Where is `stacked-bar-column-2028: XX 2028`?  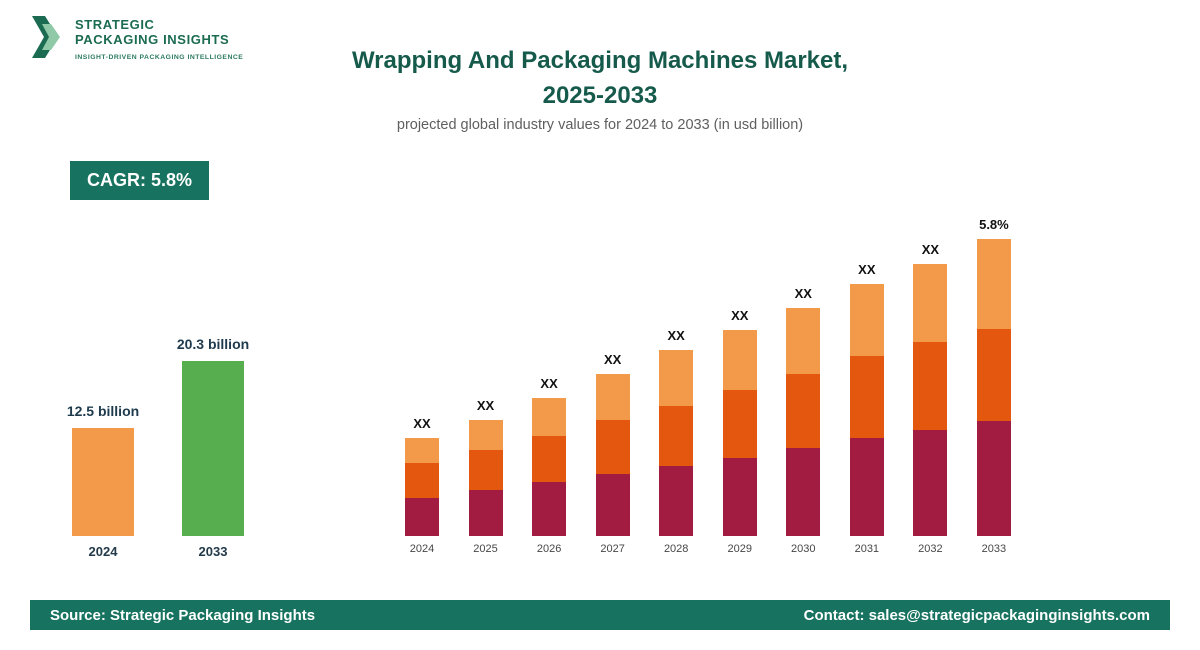
stacked-bar-column-2028: XX 2028 is located at coordinates (676, 377).